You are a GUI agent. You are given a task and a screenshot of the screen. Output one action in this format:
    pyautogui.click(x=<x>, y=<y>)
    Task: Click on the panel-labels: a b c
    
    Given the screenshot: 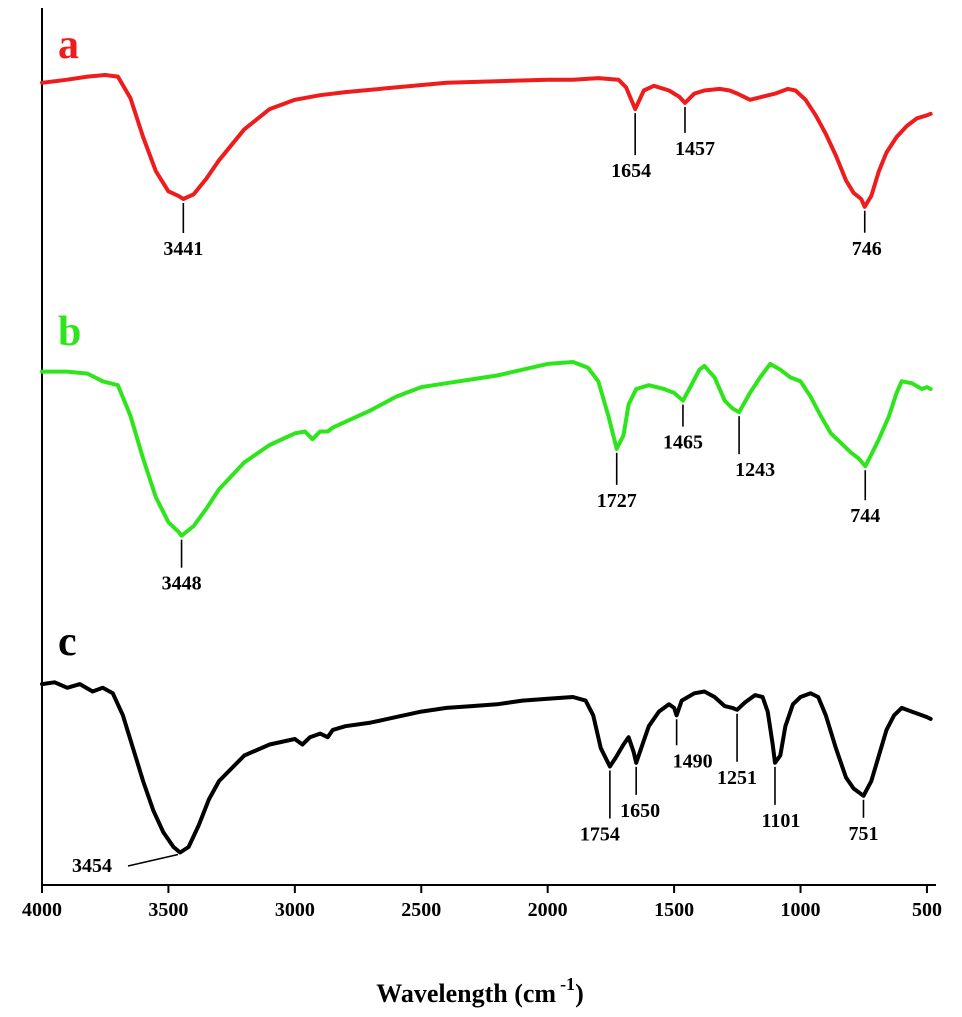 What is the action you would take?
    pyautogui.click(x=69, y=343)
    